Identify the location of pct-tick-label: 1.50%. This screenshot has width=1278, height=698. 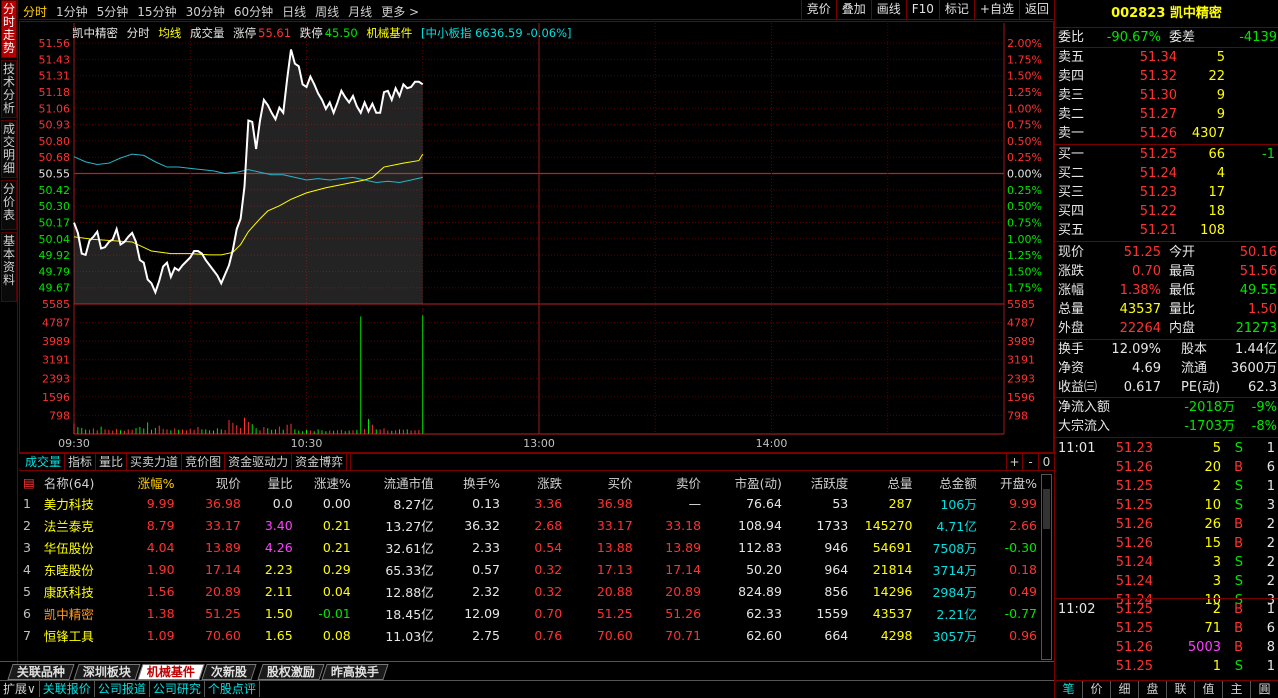
(1024, 271).